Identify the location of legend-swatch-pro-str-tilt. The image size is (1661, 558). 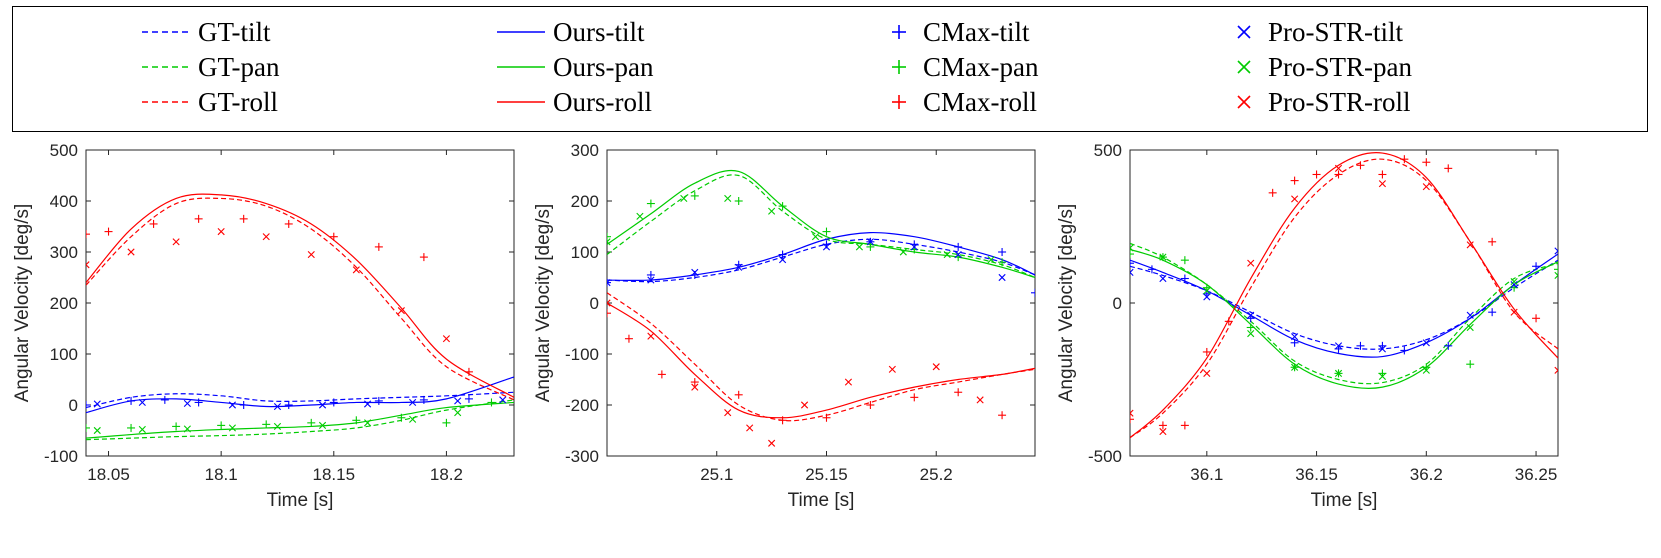
(1244, 32).